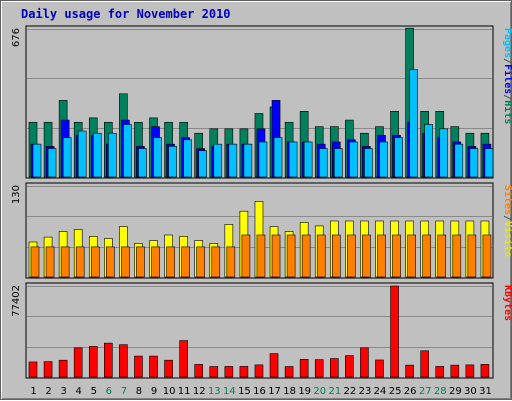 Image resolution: width=512 pixels, height=401 pixels. I want to click on legend-entry: KBytes, so click(507, 303).